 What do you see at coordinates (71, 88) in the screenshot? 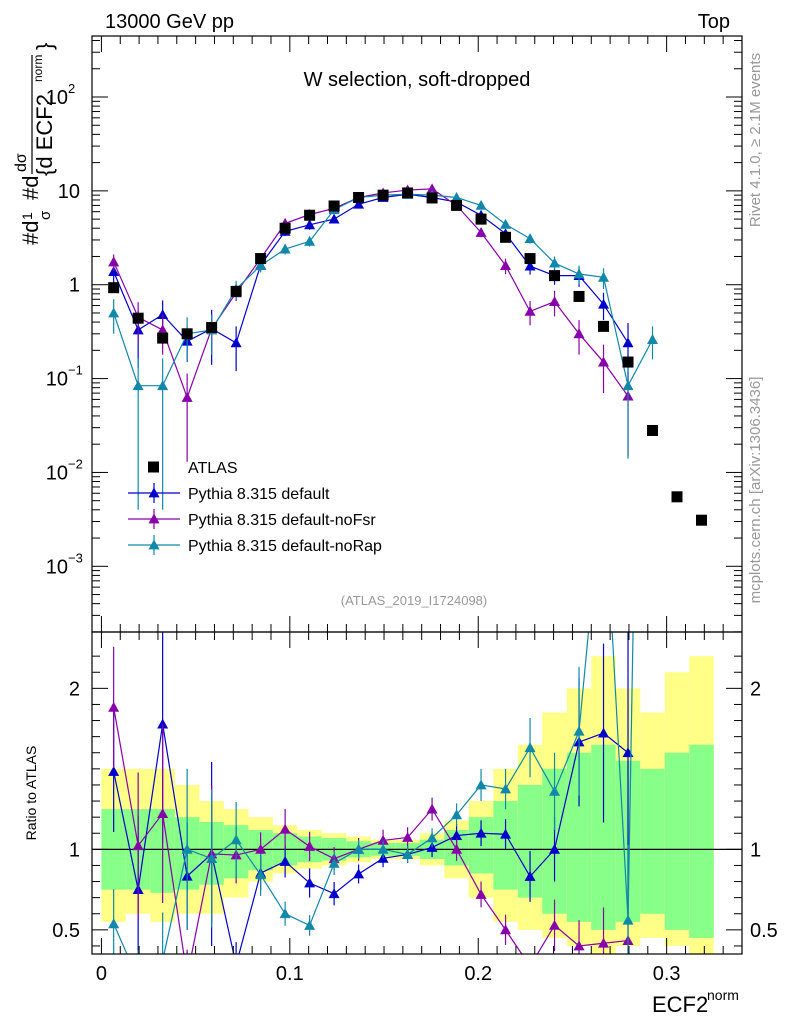
I see `y-tick-exp: 2` at bounding box center [71, 88].